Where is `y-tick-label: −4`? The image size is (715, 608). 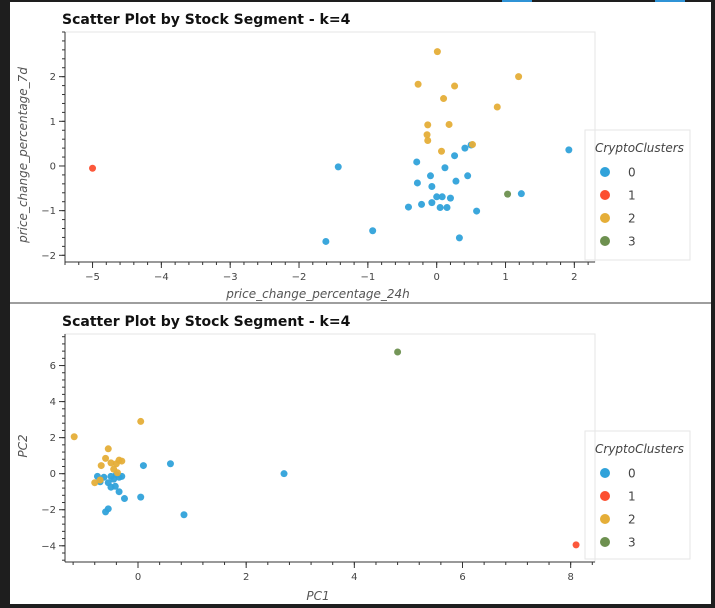 y-tick-label: −4 is located at coordinates (48, 546).